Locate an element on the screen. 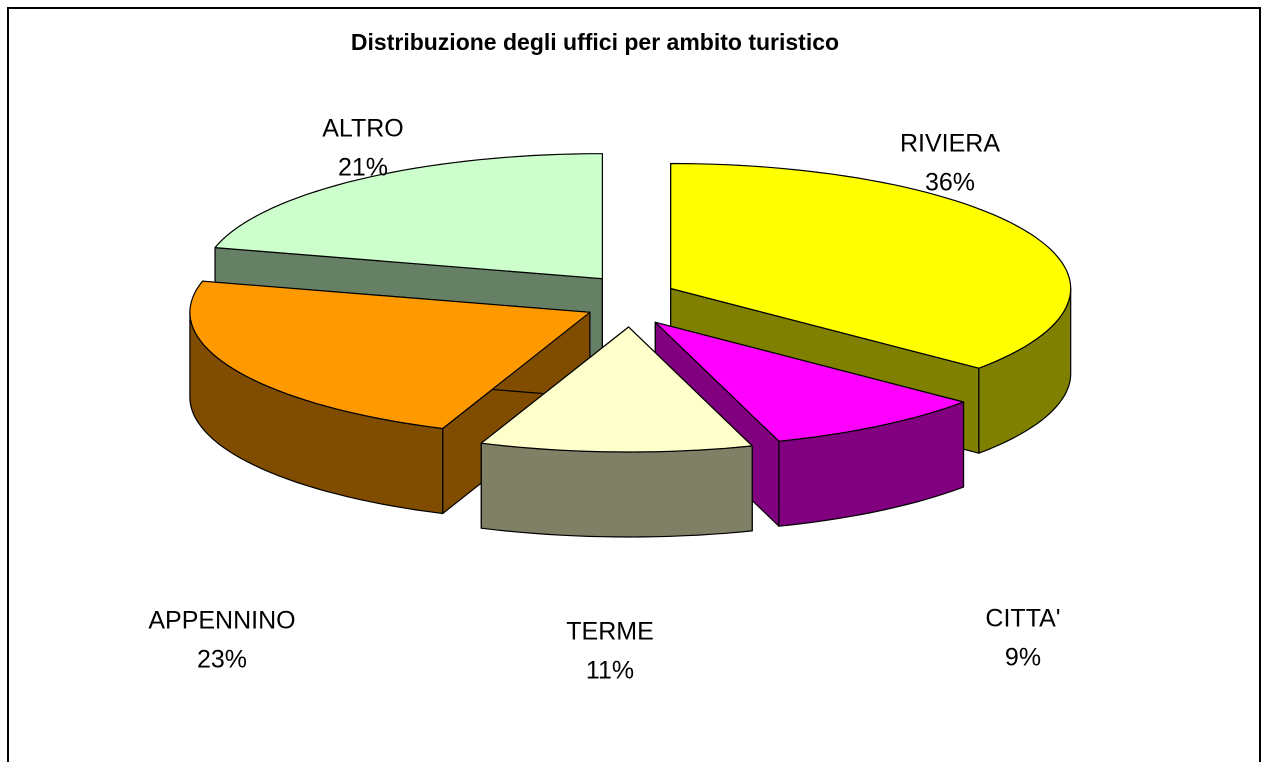 The height and width of the screenshot is (762, 1267). slice-label: RIVIERA is located at coordinates (950, 144).